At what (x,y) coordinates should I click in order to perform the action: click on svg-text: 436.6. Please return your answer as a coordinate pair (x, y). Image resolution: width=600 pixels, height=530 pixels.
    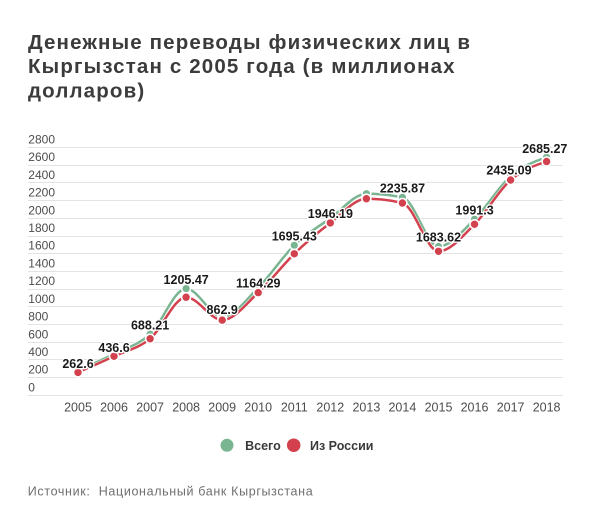
    Looking at the image, I should click on (113, 348).